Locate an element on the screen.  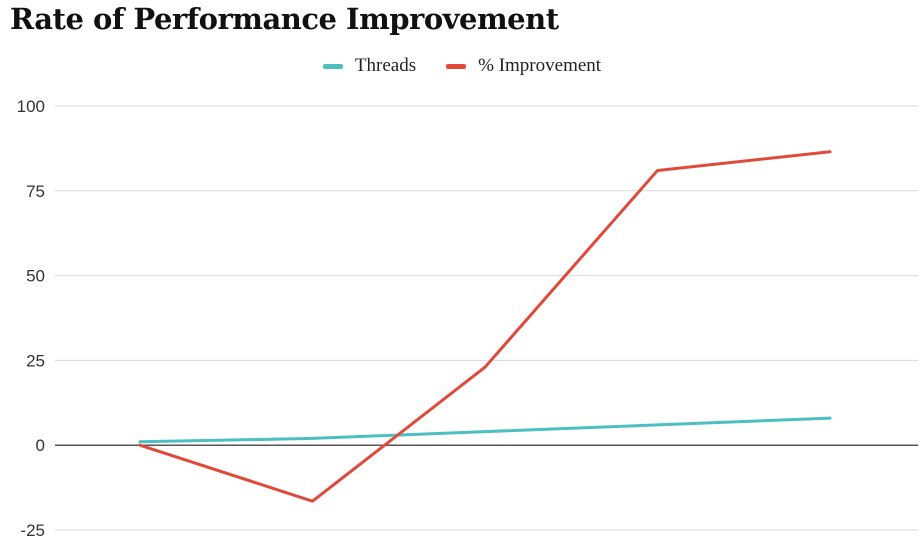
series-line-threads is located at coordinates (485, 430).